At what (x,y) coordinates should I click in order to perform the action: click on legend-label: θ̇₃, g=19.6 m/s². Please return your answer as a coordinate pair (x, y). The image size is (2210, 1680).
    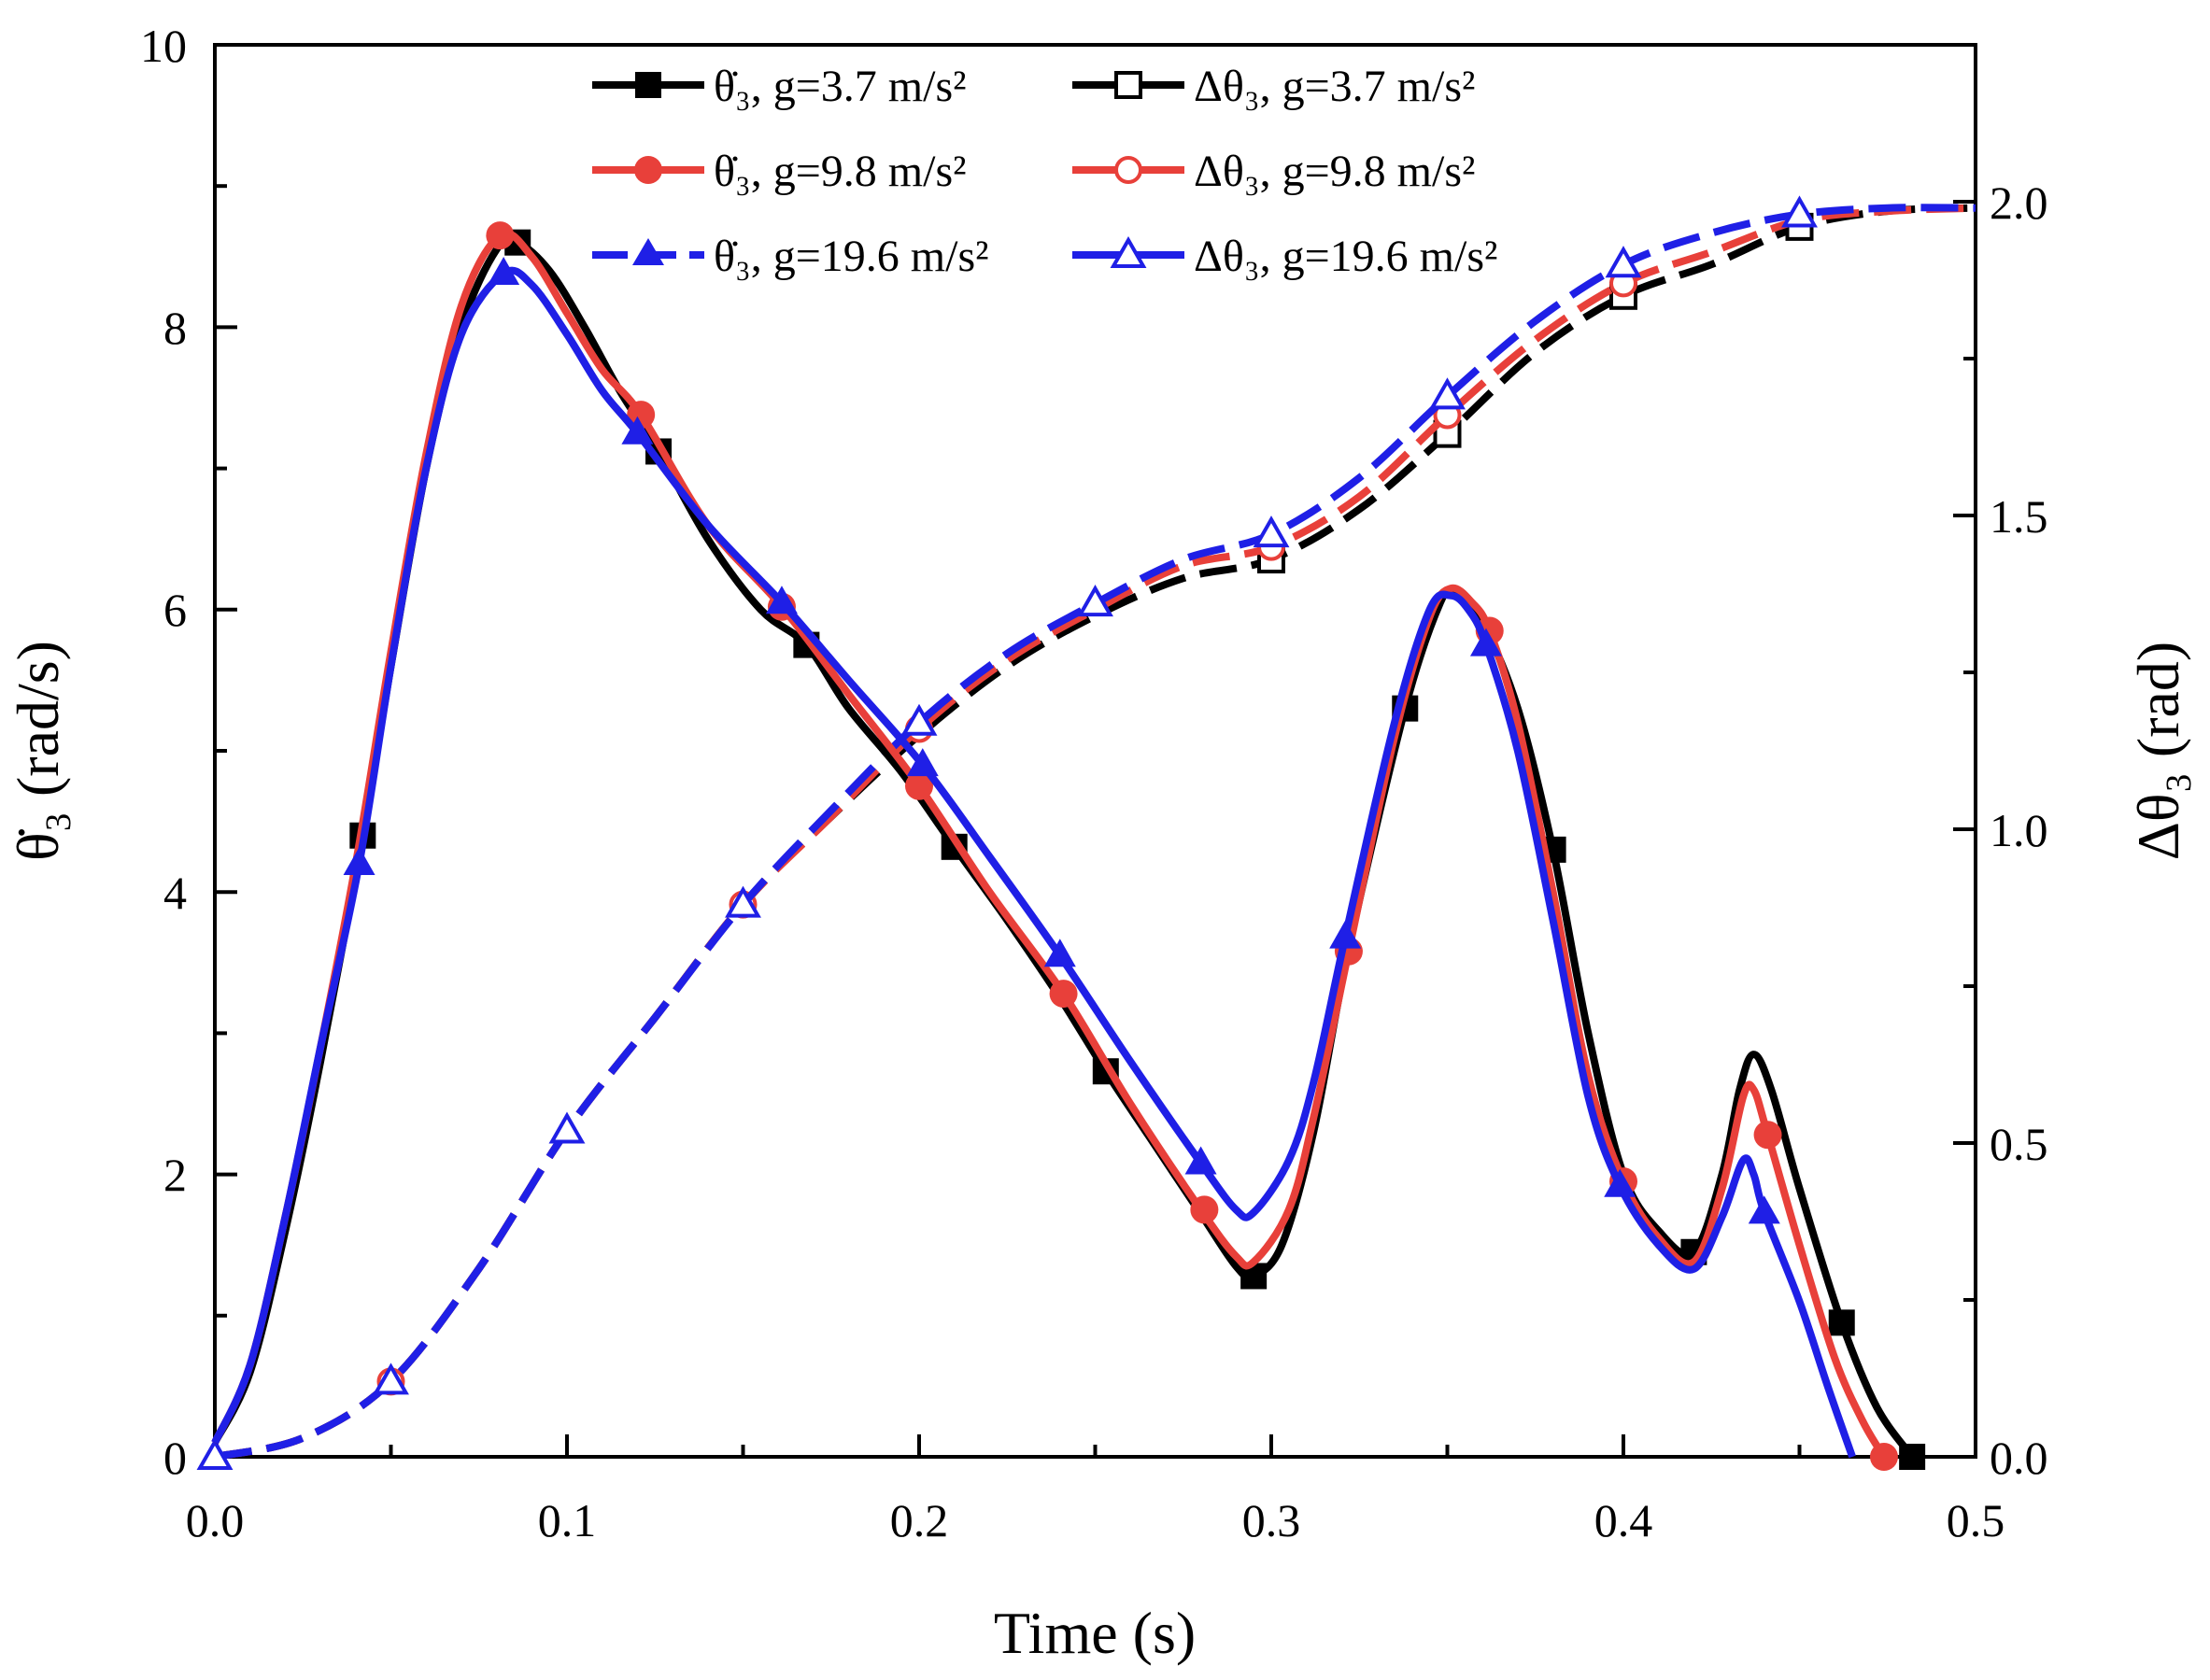
    Looking at the image, I should click on (851, 256).